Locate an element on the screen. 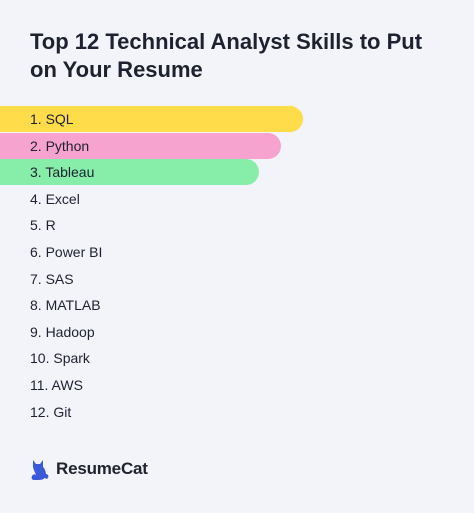 The height and width of the screenshot is (513, 474). list-item-7: 7. SAS is located at coordinates (237, 279).